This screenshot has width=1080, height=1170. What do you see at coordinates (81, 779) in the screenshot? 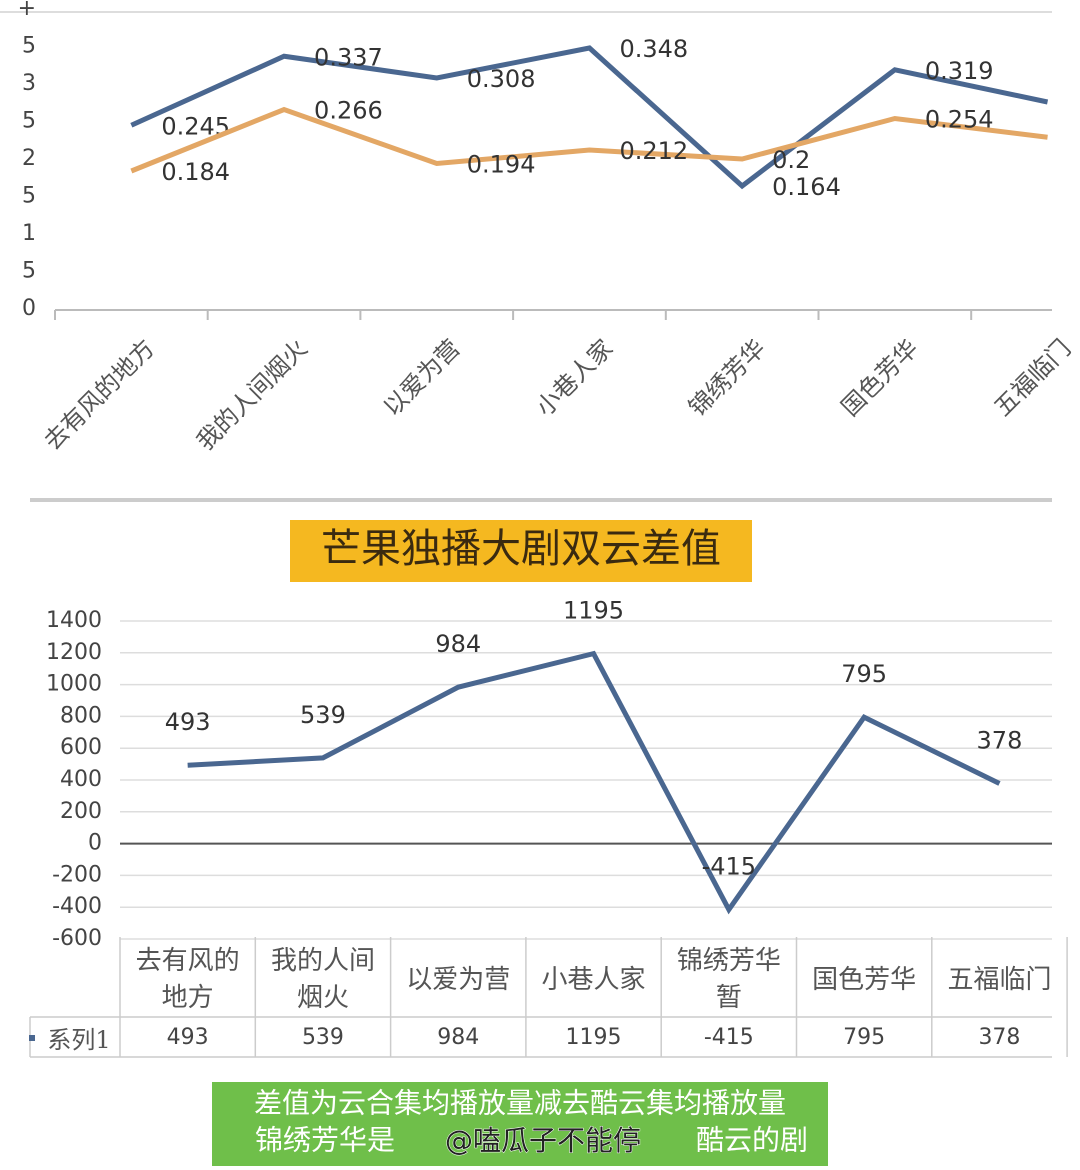
I see `y-tick-label: 400` at bounding box center [81, 779].